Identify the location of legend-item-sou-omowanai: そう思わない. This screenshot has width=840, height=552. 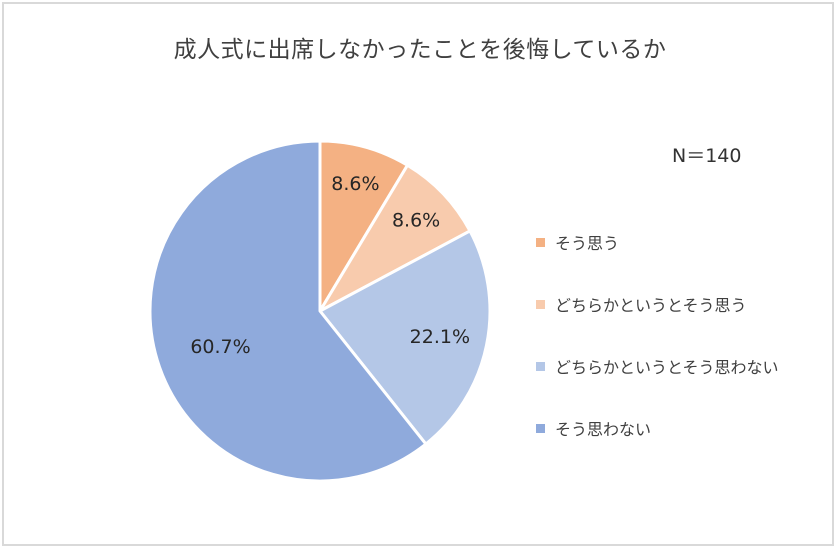
(593, 428).